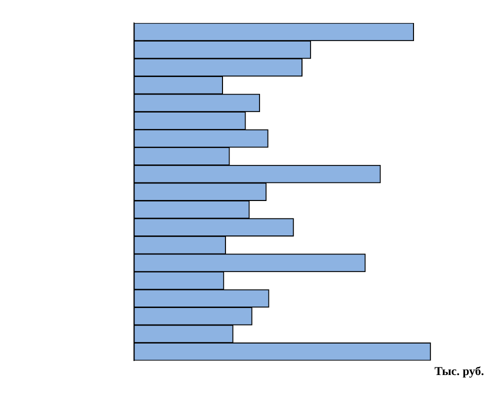  What do you see at coordinates (459, 371) in the screenshot?
I see `x-axis-title: Тыс. руб.` at bounding box center [459, 371].